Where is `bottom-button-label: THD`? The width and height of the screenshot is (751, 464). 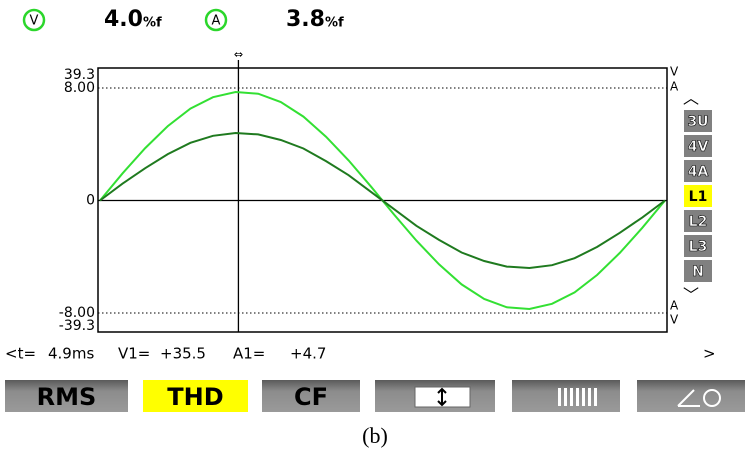
bottom-button-label: THD is located at coordinates (195, 397).